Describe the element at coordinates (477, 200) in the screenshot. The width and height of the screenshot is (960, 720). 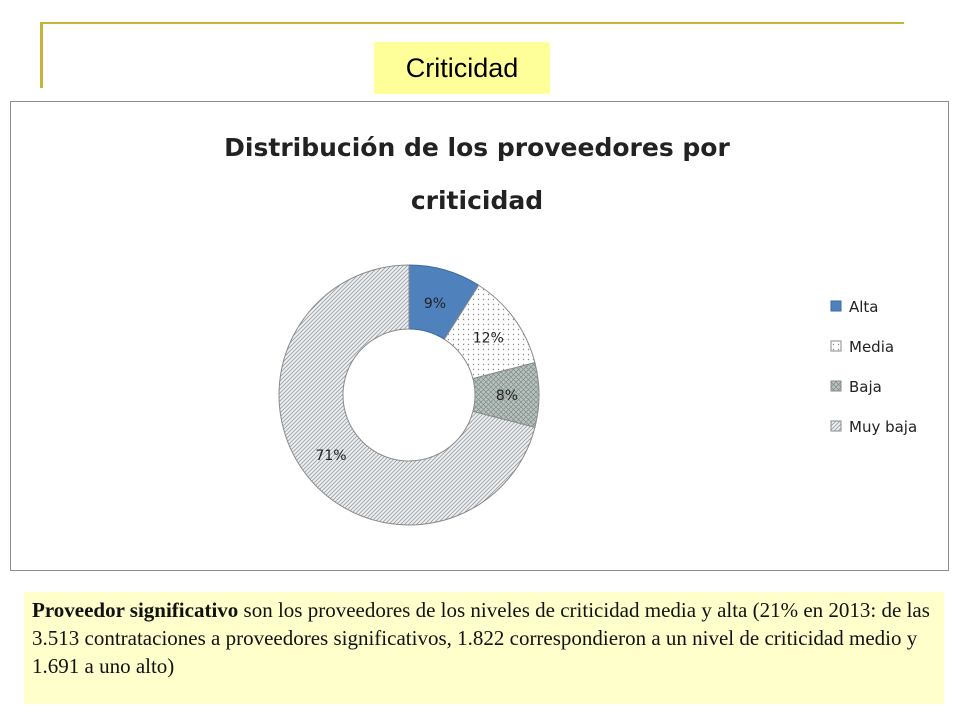
I see `chart-title-line-2: criticidad` at that location.